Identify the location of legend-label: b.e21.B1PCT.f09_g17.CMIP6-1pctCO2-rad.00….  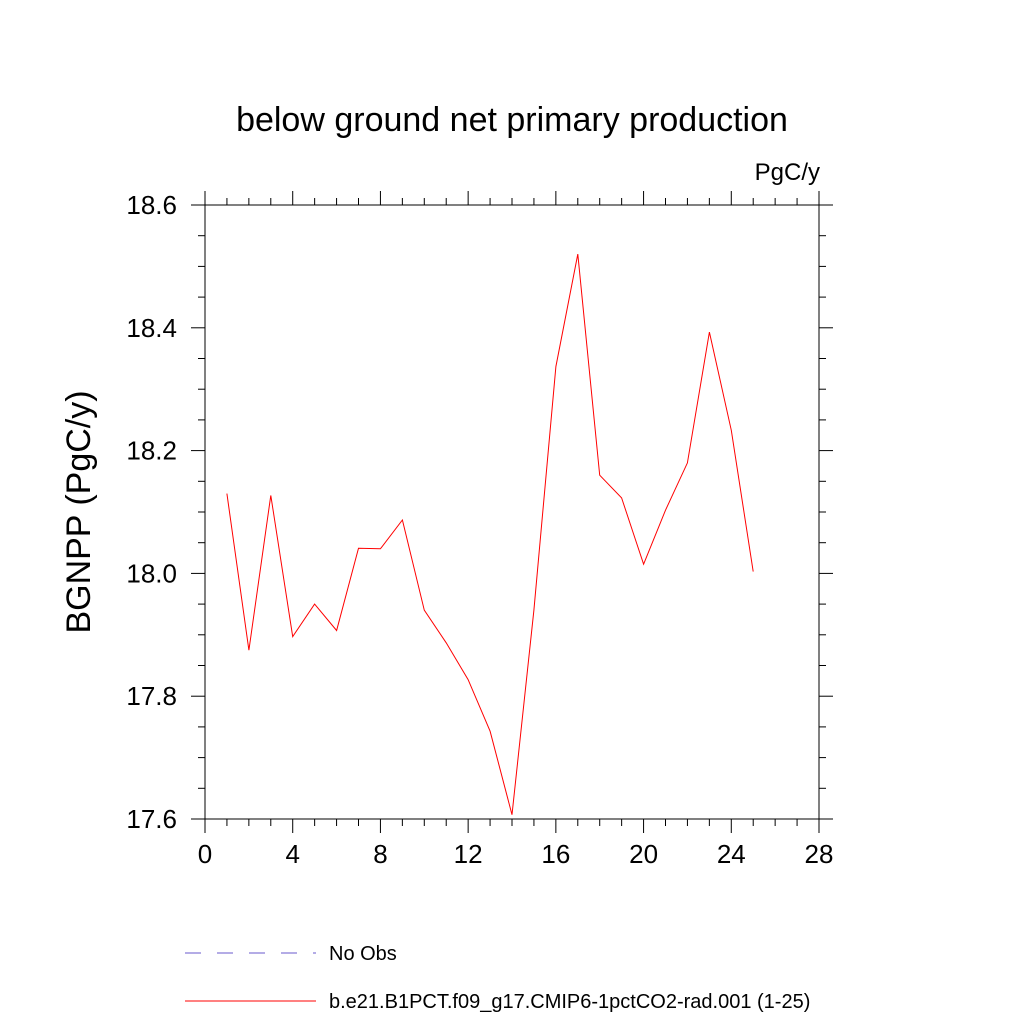
(569, 1002).